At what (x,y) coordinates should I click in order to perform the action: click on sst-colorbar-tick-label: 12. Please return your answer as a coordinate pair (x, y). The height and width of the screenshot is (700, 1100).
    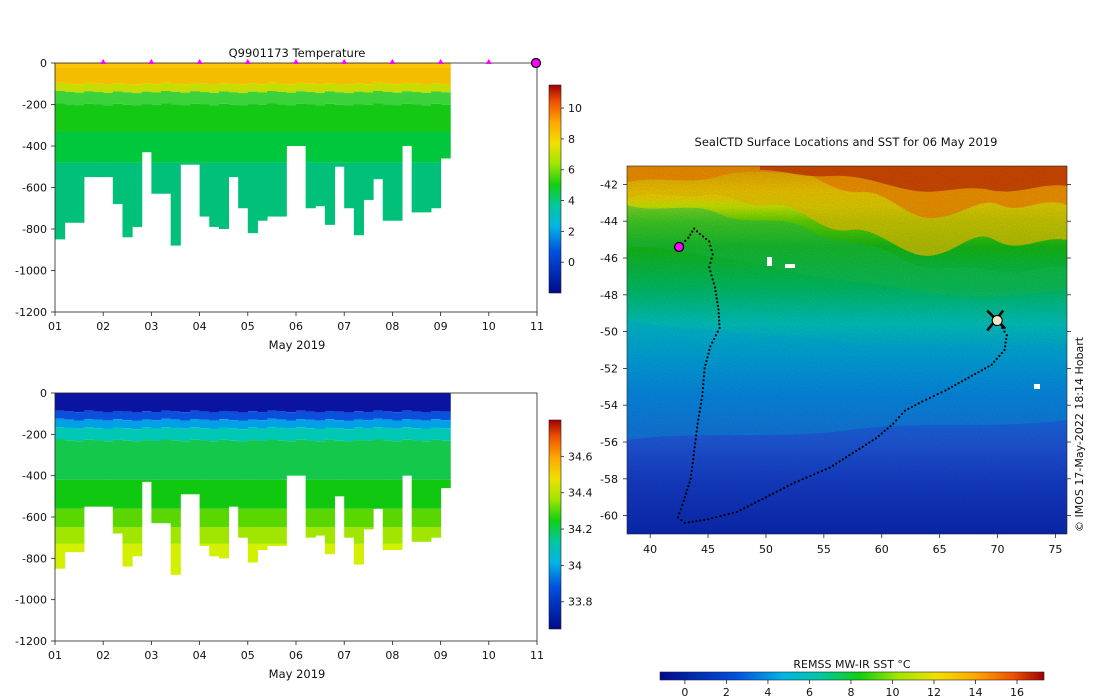
    Looking at the image, I should click on (934, 692).